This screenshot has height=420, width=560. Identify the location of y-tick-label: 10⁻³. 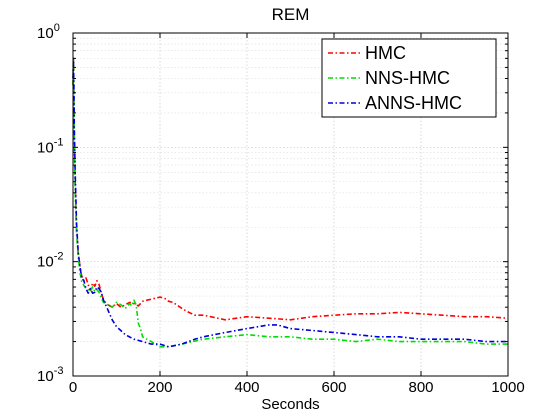
(50, 375).